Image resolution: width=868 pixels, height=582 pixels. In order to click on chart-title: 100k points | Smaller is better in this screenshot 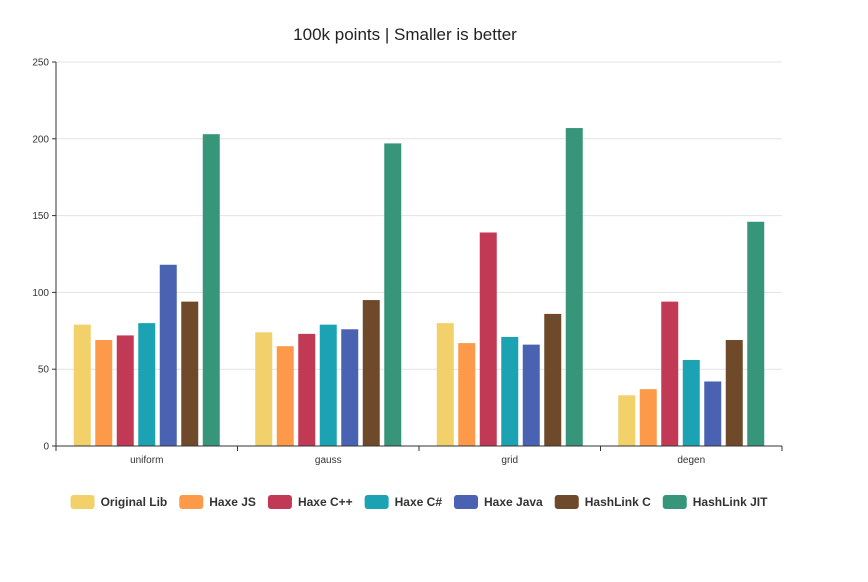, I will do `click(405, 34)`.